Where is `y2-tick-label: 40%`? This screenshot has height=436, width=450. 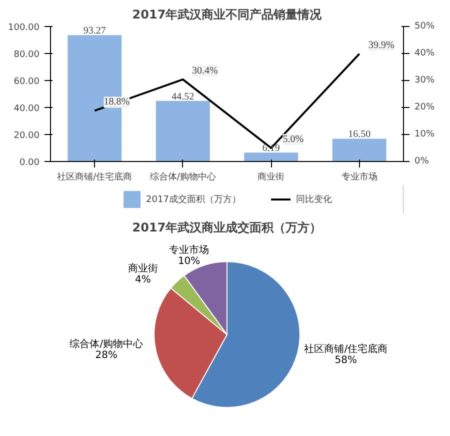
y2-tick-label: 40% is located at coordinates (424, 53).